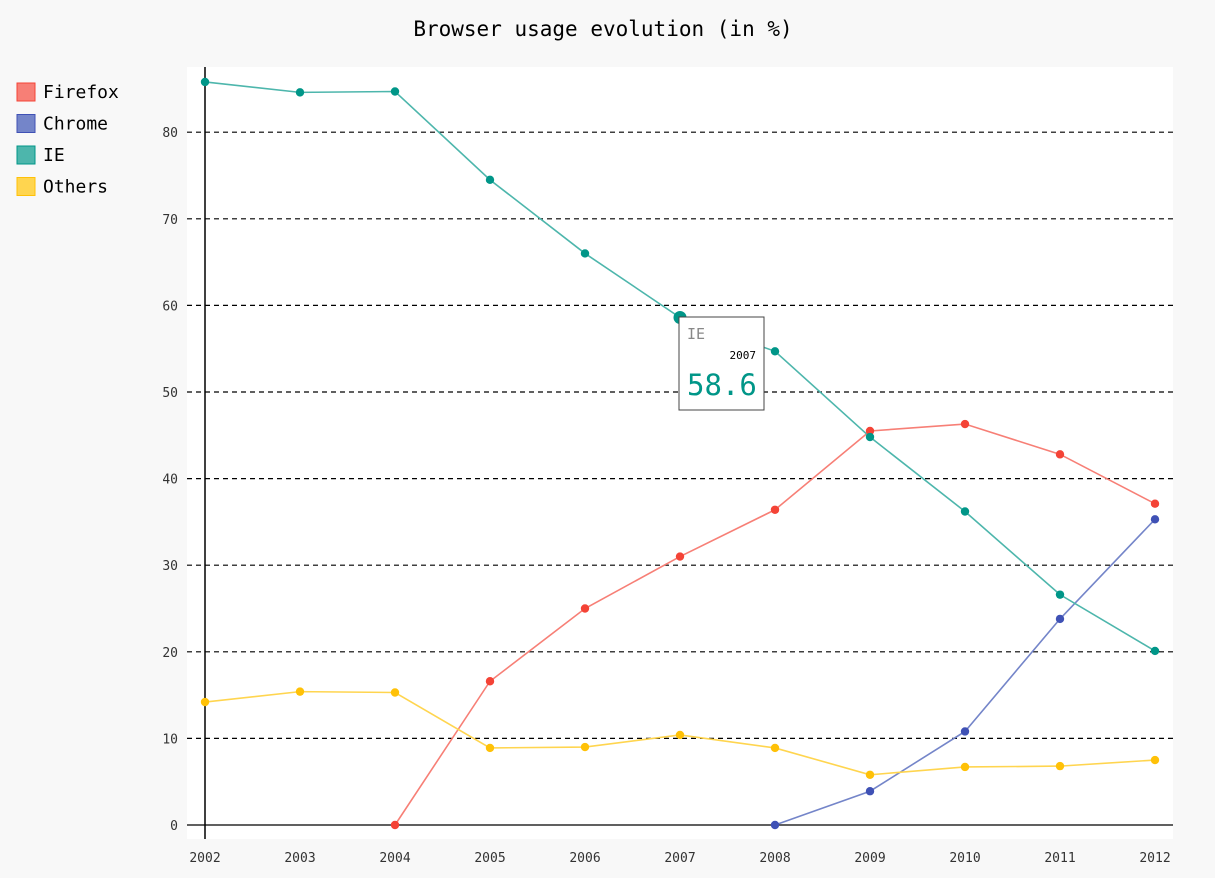 This screenshot has height=878, width=1215. I want to click on legend-swatch-others, so click(26, 186).